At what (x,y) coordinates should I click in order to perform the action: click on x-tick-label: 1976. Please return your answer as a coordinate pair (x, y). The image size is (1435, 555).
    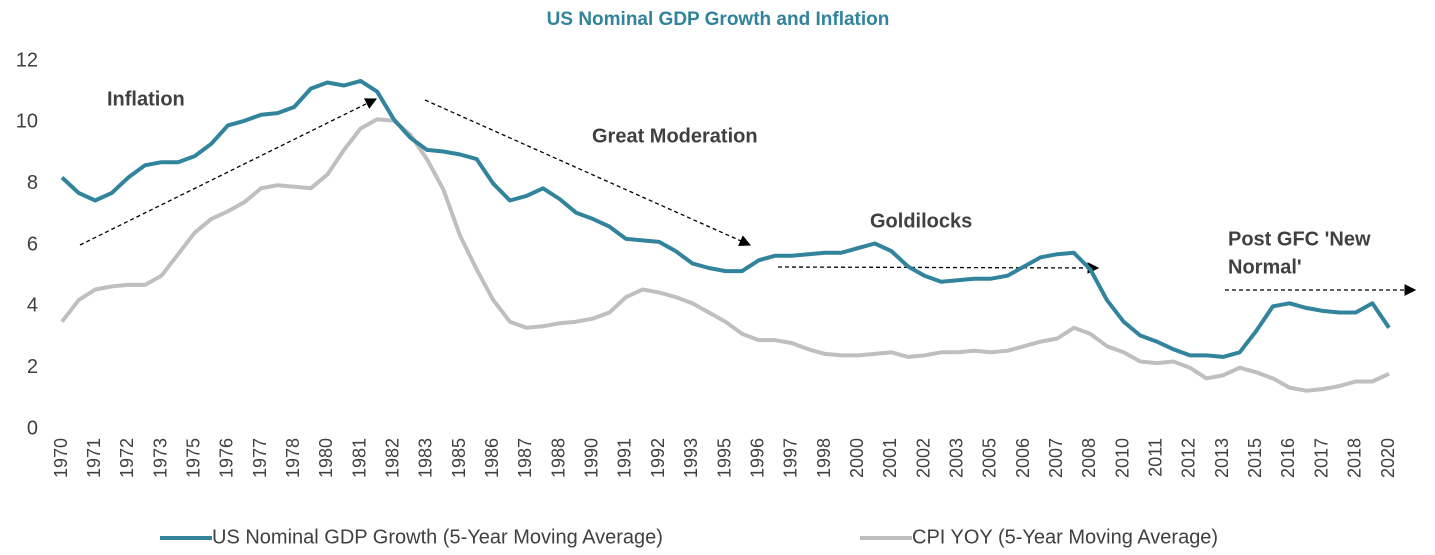
    Looking at the image, I should click on (227, 458).